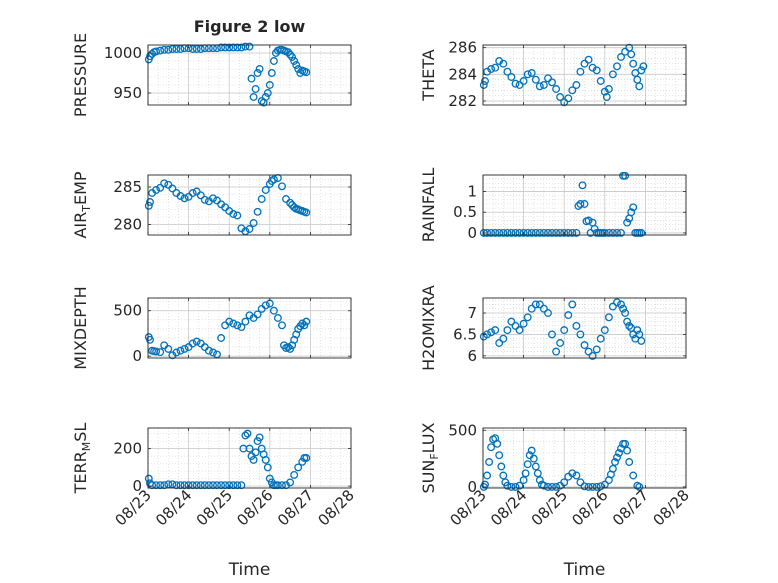 This screenshot has width=778, height=583. Describe the element at coordinates (127, 93) in the screenshot. I see `y-tick-label: 950` at that location.